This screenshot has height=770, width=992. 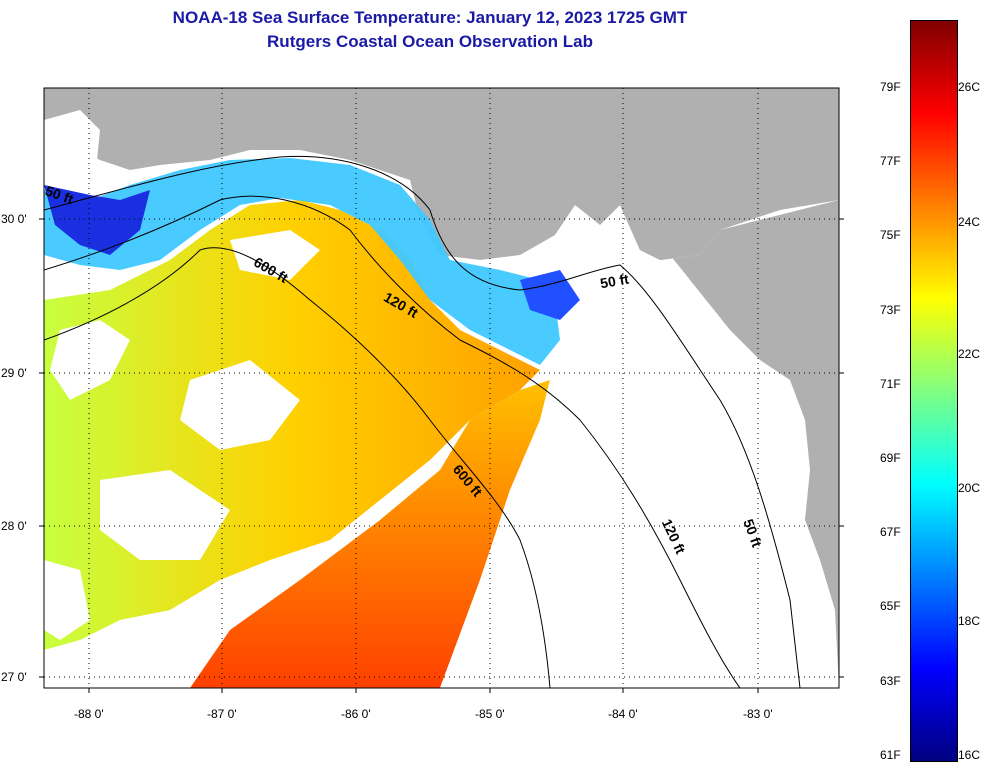 What do you see at coordinates (14, 373) in the screenshot?
I see `lat-tick-label: 29 0'` at bounding box center [14, 373].